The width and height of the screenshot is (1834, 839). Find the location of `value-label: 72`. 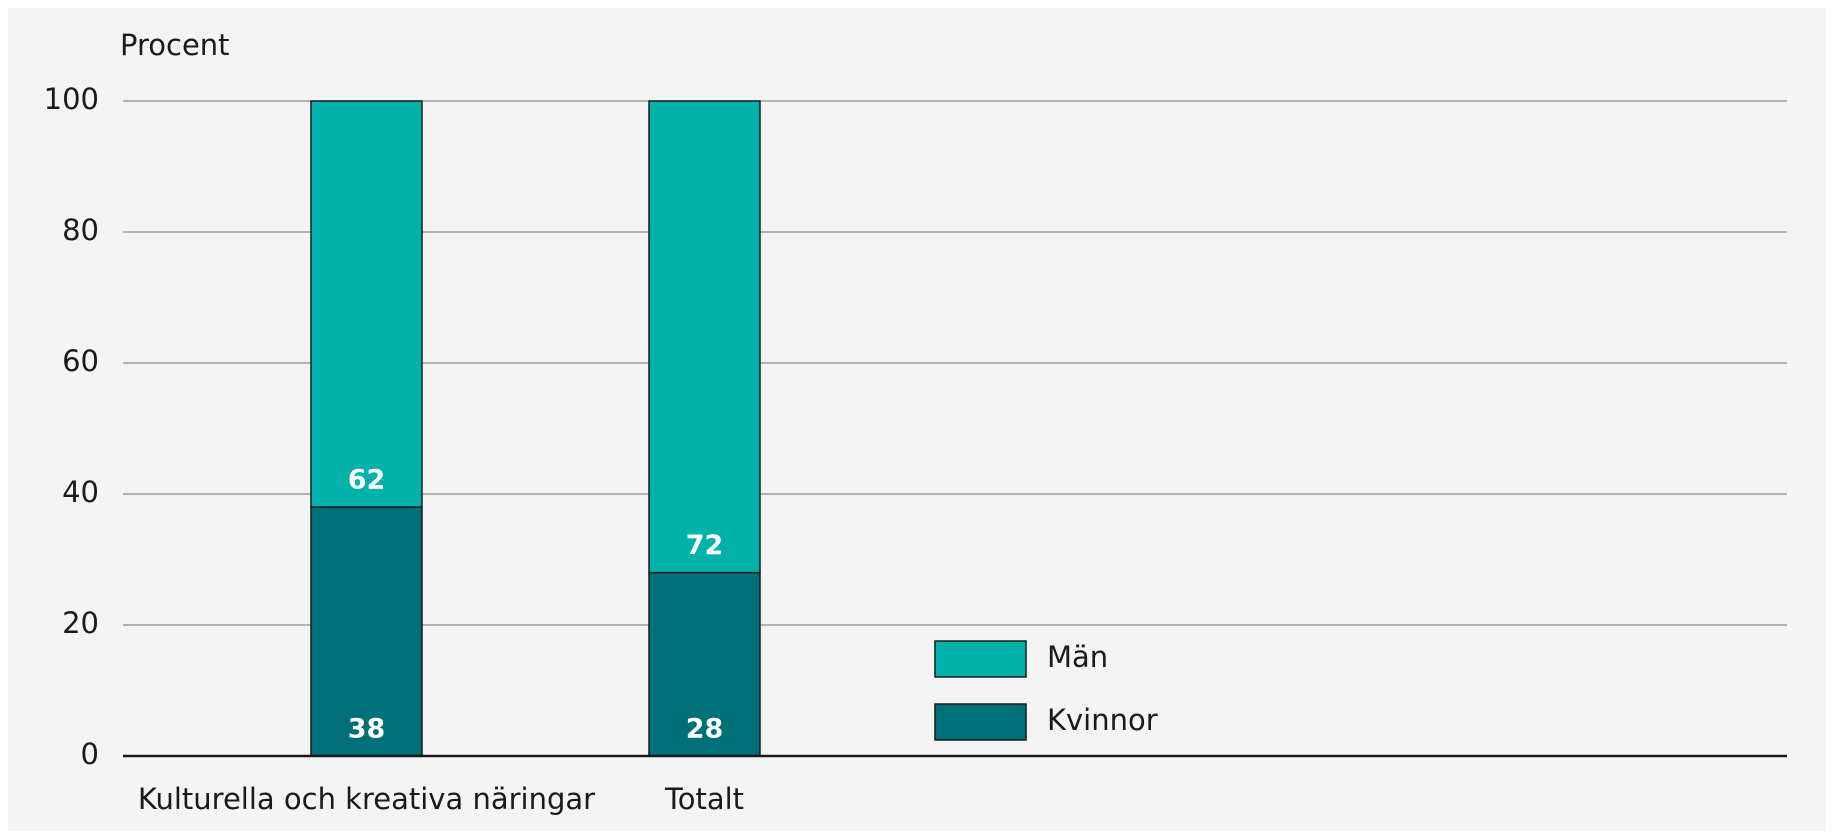

value-label: 72 is located at coordinates (705, 545).